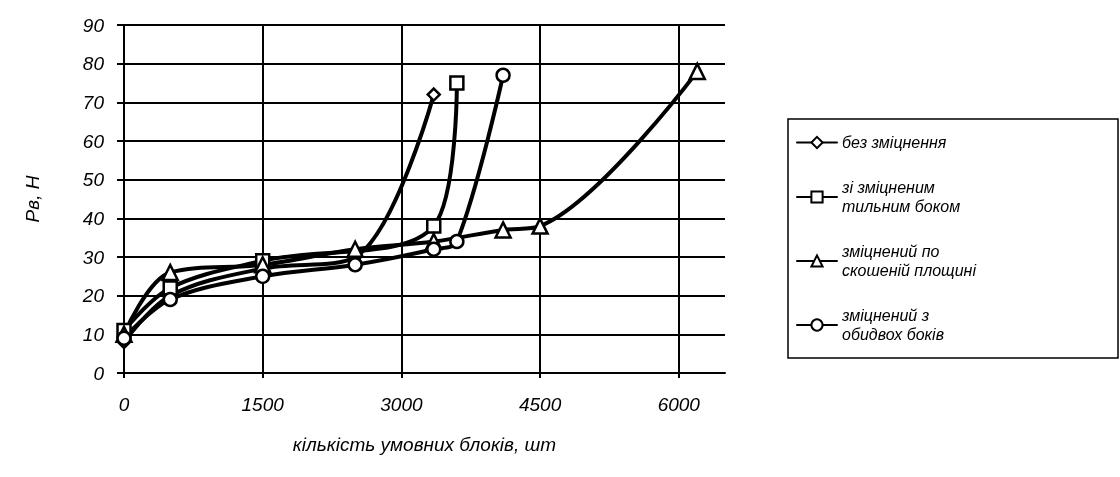 The image size is (1120, 477). Describe the element at coordinates (93, 218) in the screenshot. I see `y-tick-label: 40` at that location.